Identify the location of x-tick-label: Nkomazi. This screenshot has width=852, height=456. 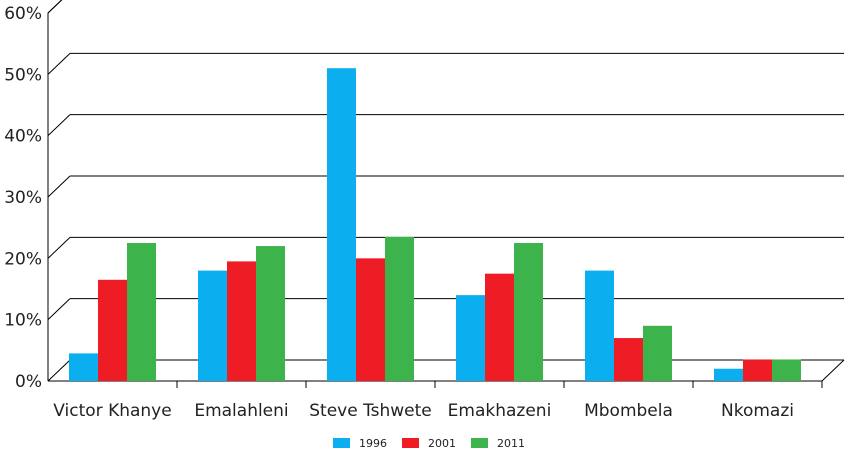
(757, 411).